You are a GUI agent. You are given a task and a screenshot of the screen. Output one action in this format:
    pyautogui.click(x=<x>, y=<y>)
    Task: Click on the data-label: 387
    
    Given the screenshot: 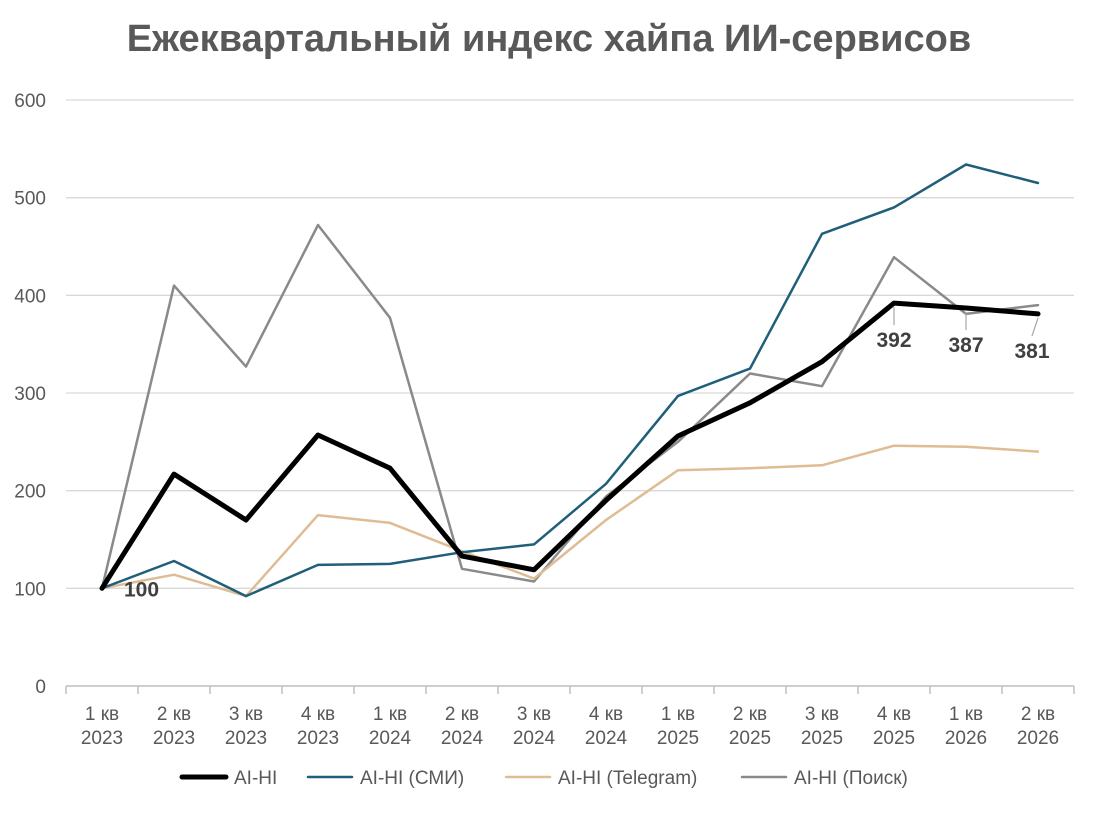 What is the action you would take?
    pyautogui.click(x=965, y=345)
    